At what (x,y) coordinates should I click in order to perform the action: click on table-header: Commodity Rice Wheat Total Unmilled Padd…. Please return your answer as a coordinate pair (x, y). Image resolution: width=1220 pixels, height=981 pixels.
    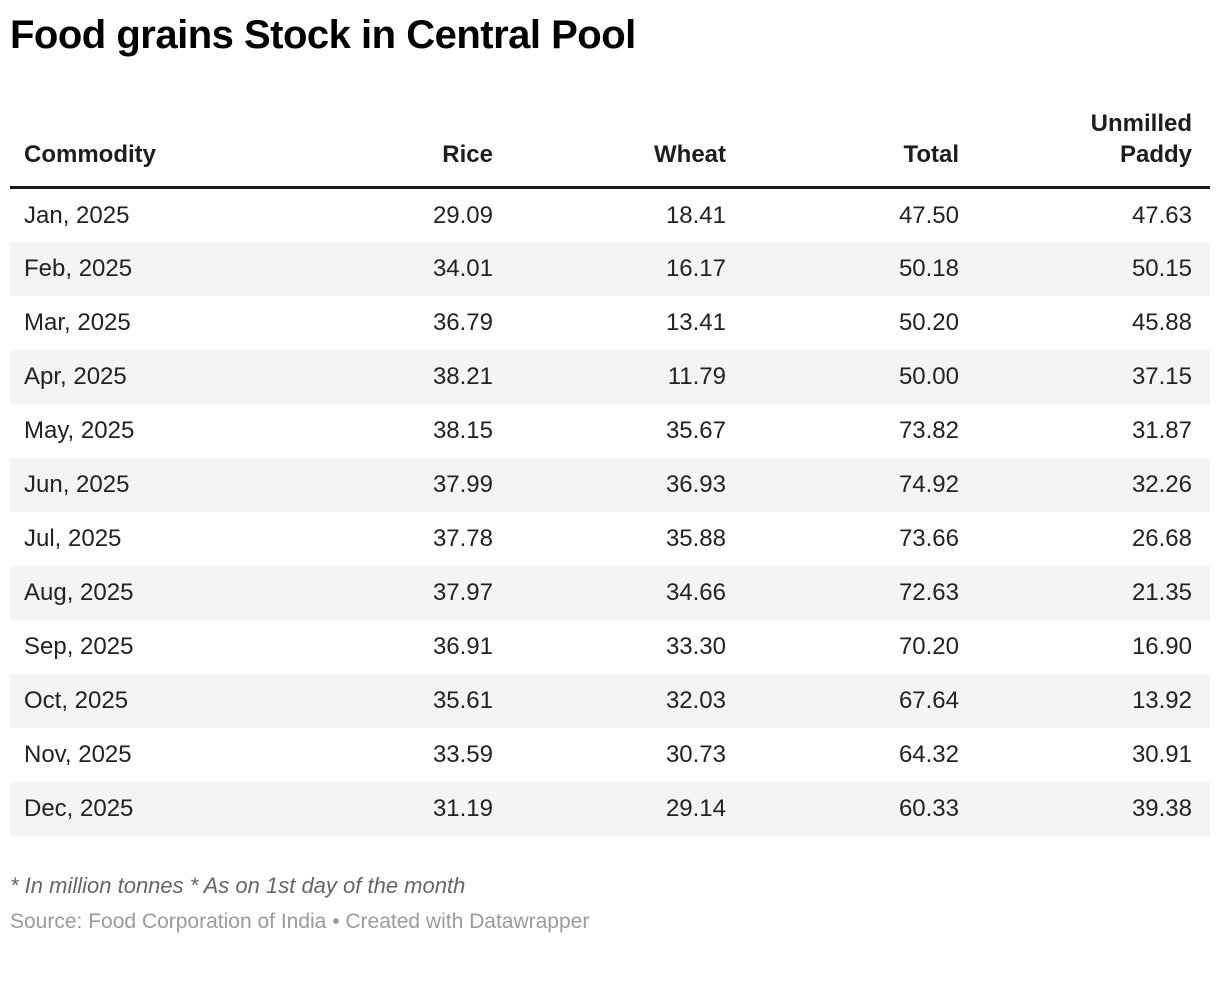
    Looking at the image, I should click on (610, 149).